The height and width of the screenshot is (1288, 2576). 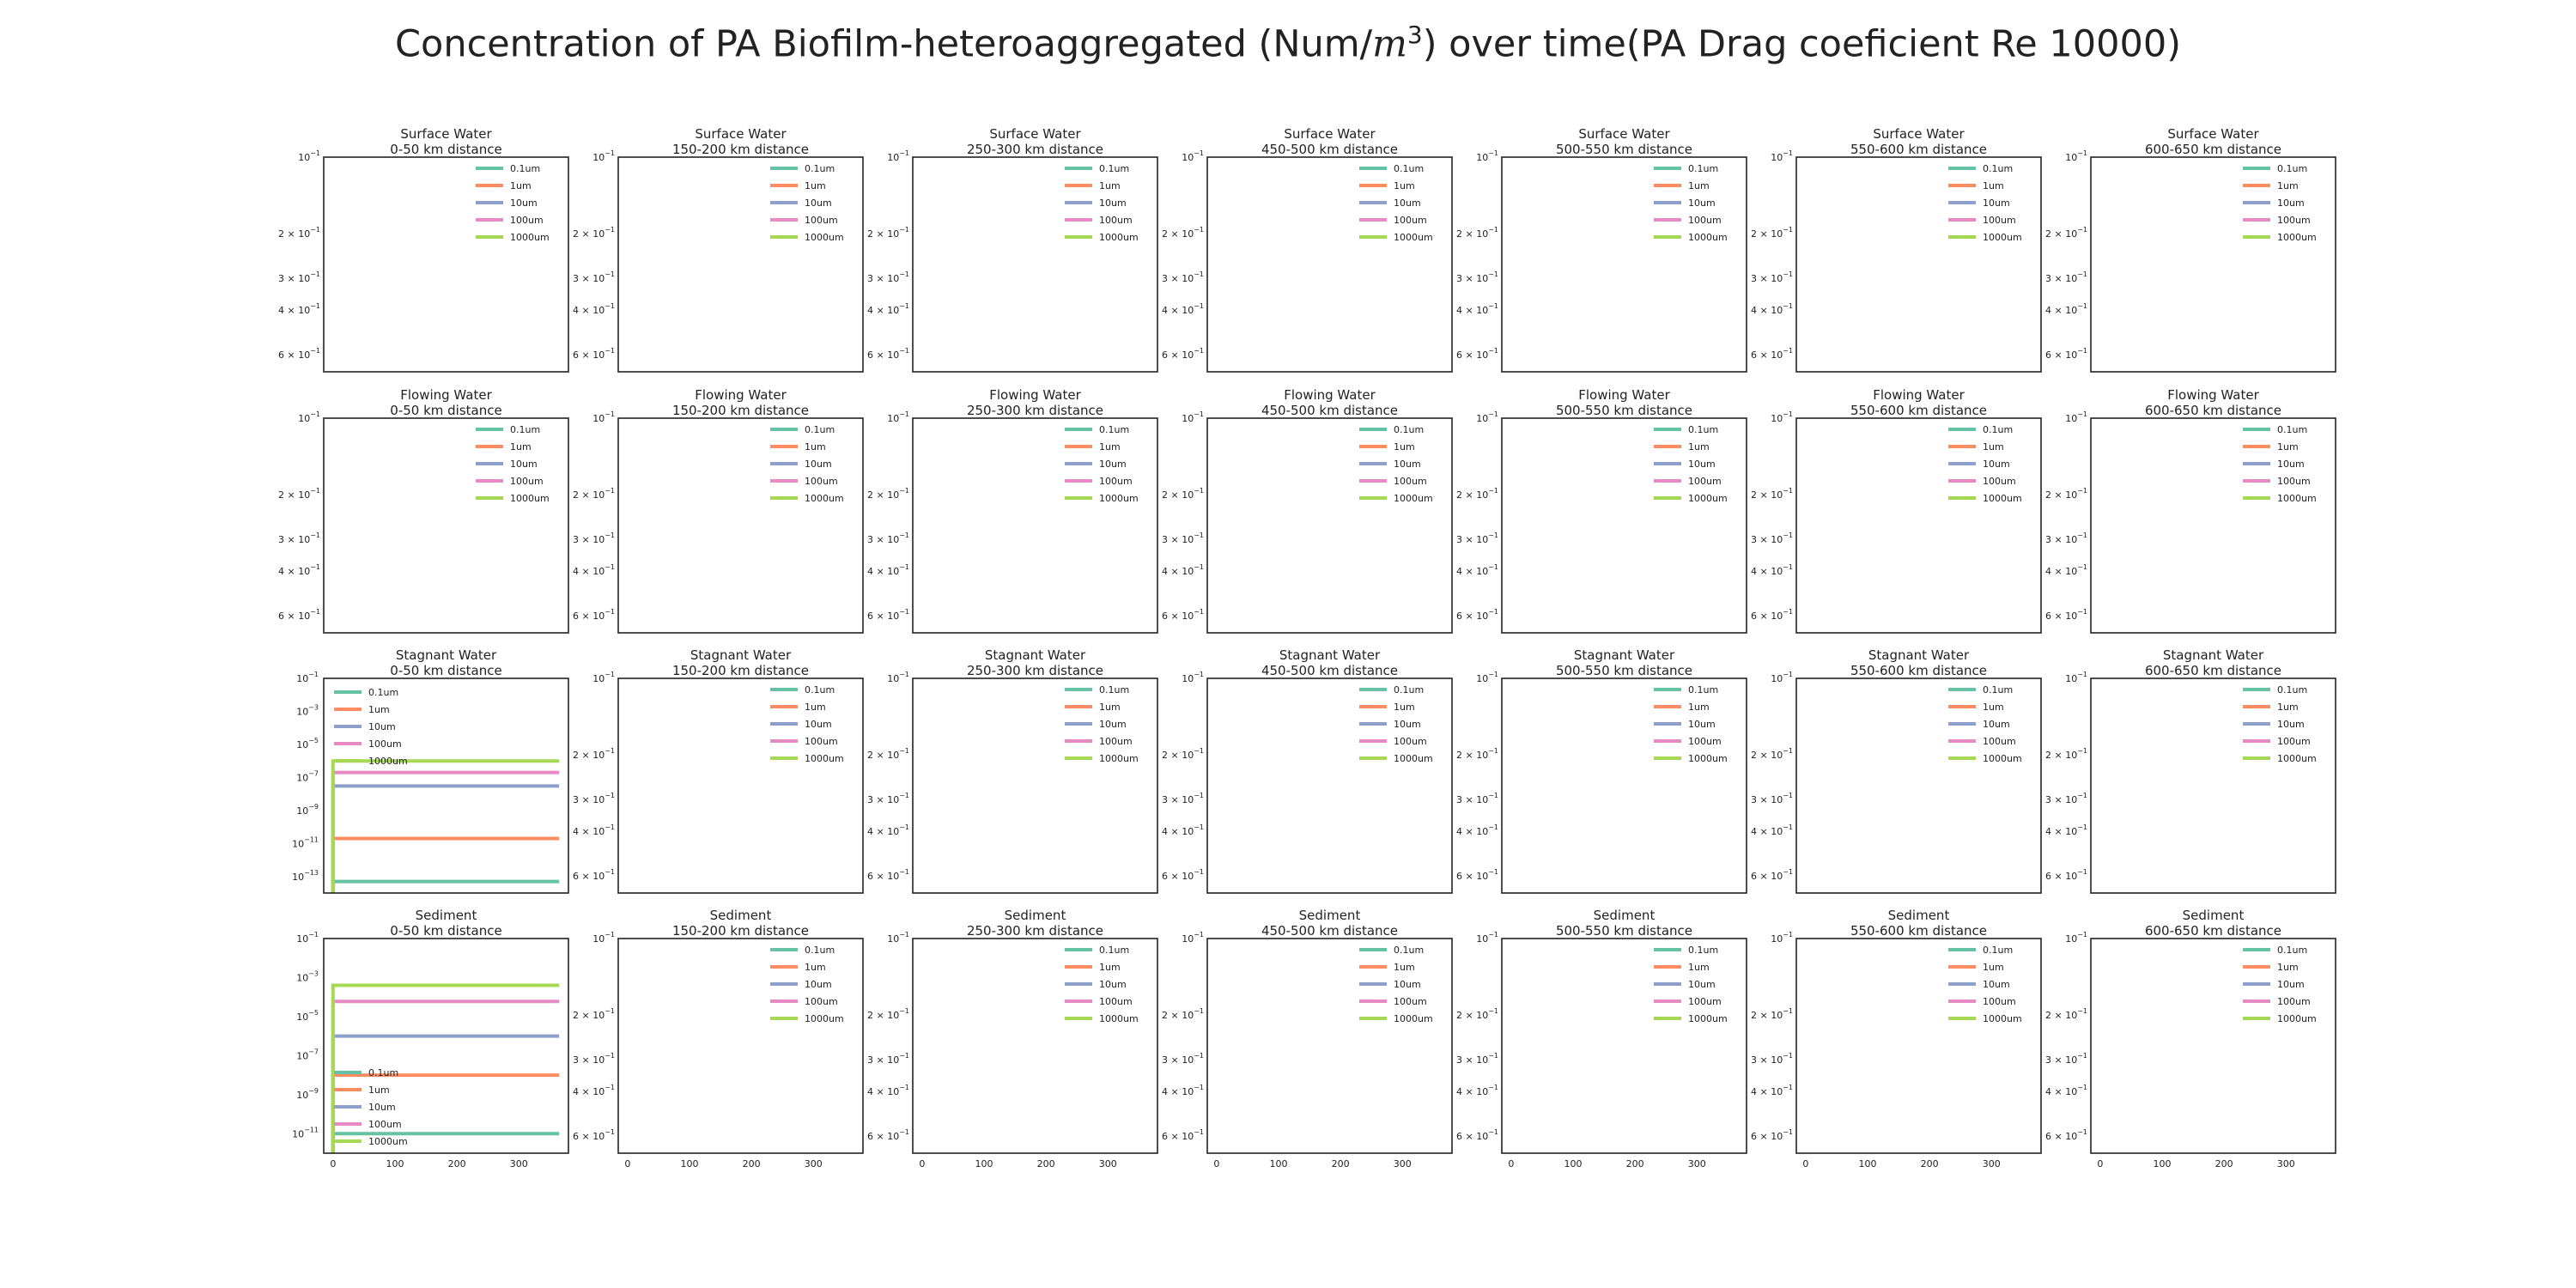 What do you see at coordinates (307, 1054) in the screenshot?
I see `y-tick-label: 10⁻⁷` at bounding box center [307, 1054].